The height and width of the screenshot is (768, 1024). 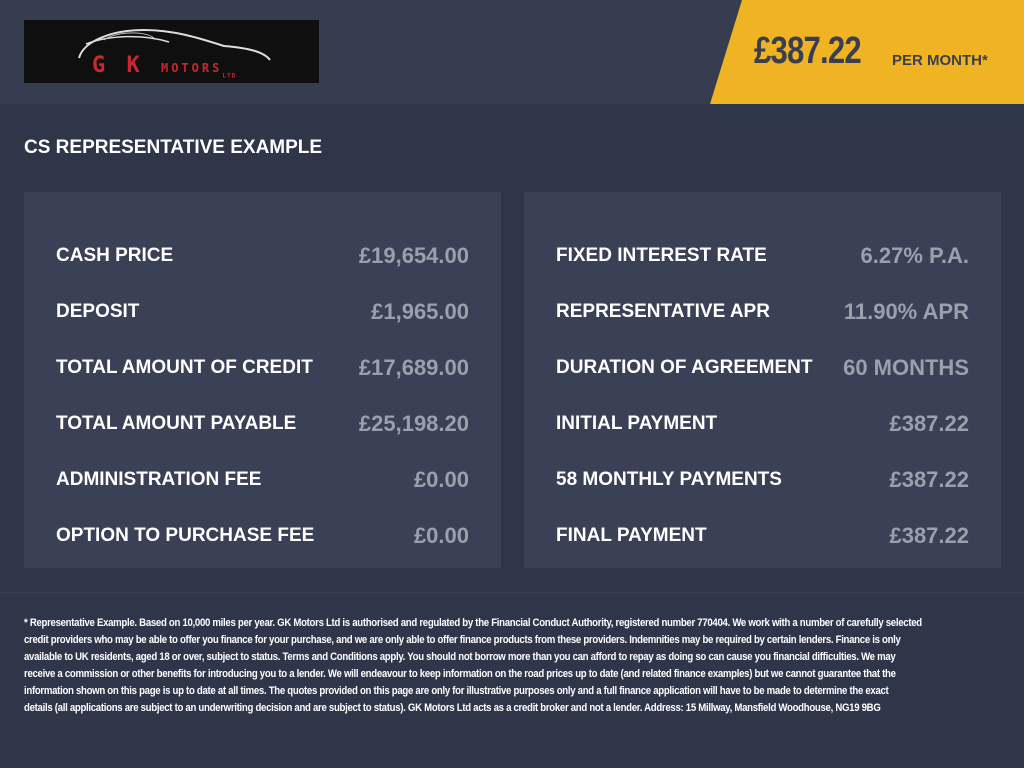 I want to click on monthly-price-banner: £387.22 PER MONTH*, so click(x=867, y=52).